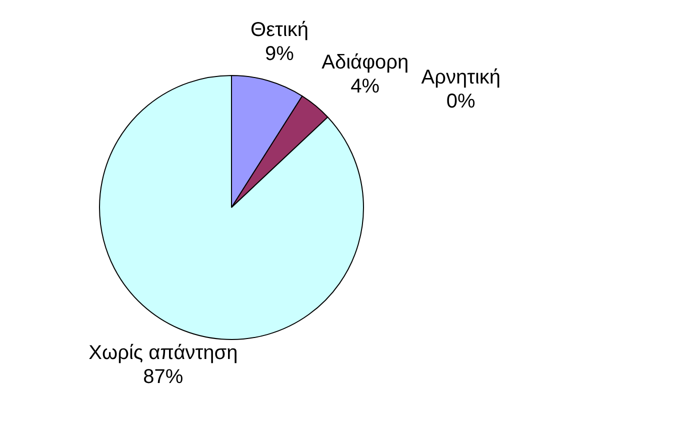  What do you see at coordinates (365, 62) in the screenshot?
I see `slice-label: Αδιάφορη` at bounding box center [365, 62].